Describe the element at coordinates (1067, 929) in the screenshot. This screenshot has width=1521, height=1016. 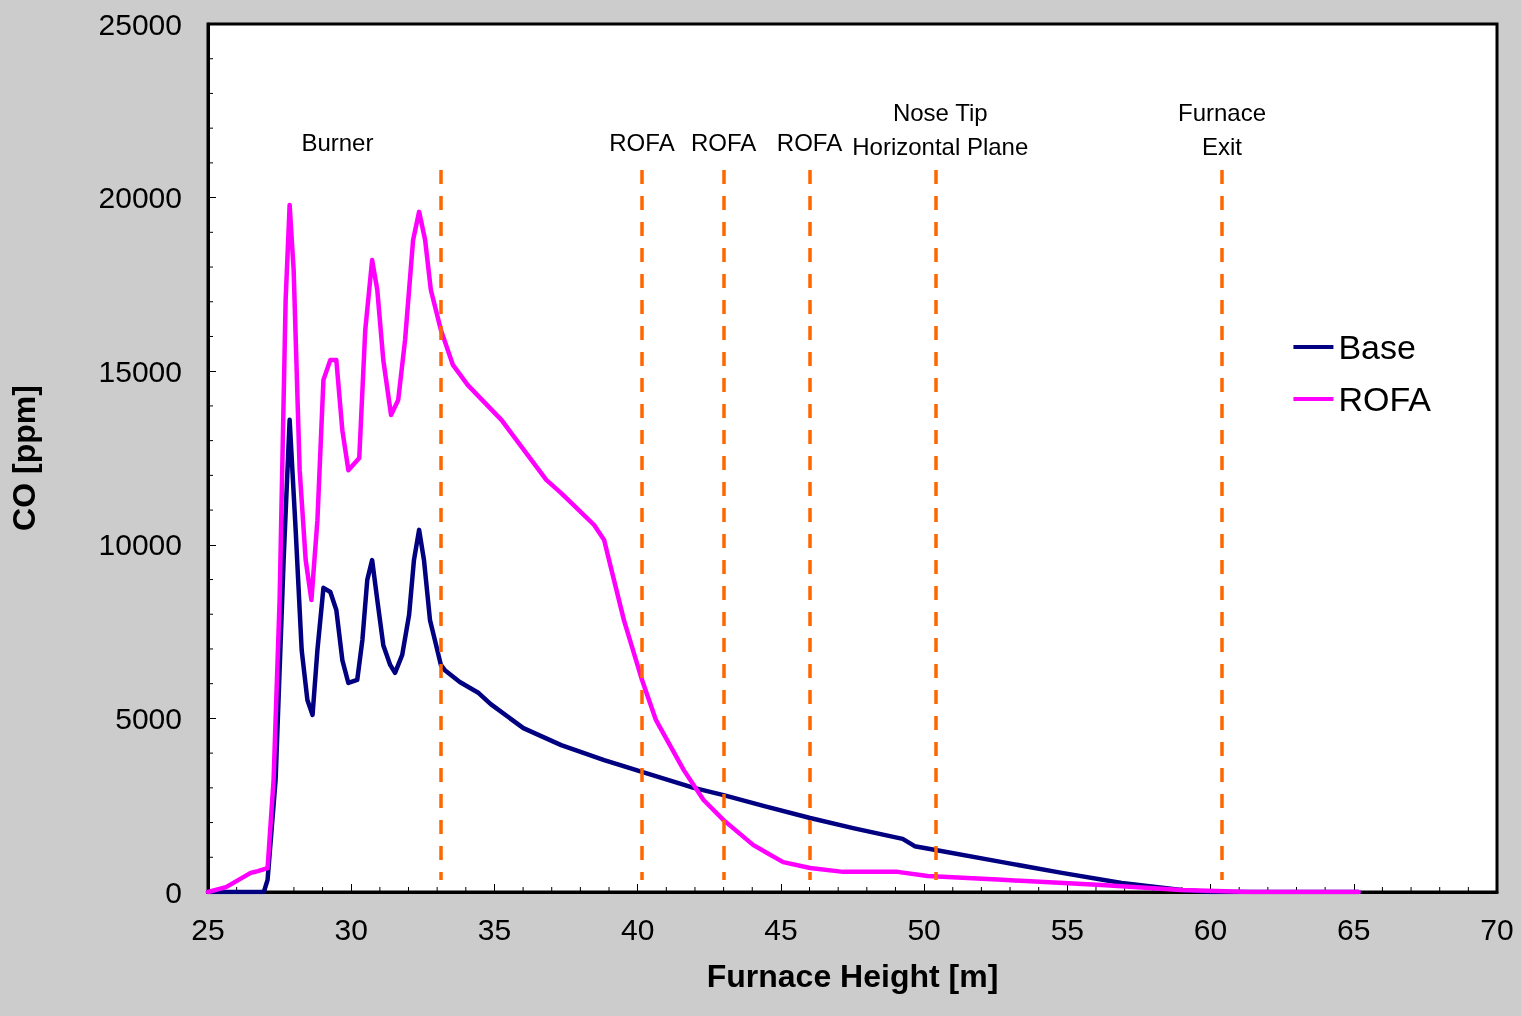
I see `x-tick-label: 55` at that location.